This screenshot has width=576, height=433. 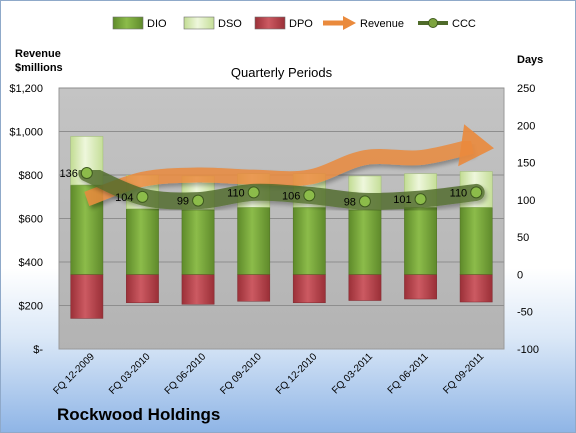 What do you see at coordinates (31, 263) in the screenshot?
I see `left-tick-label: $400` at bounding box center [31, 263].